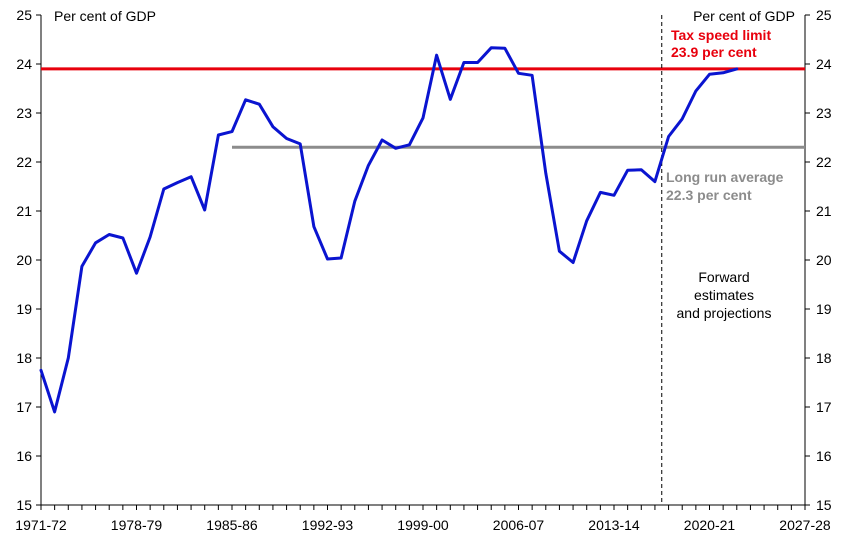  What do you see at coordinates (725, 177) in the screenshot?
I see `long-run-average-label-line1: Long run average` at bounding box center [725, 177].